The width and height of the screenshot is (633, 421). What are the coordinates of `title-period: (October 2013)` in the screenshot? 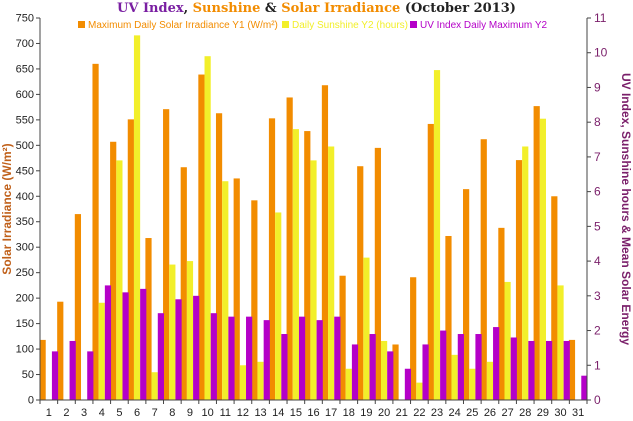 It's located at (458, 8).